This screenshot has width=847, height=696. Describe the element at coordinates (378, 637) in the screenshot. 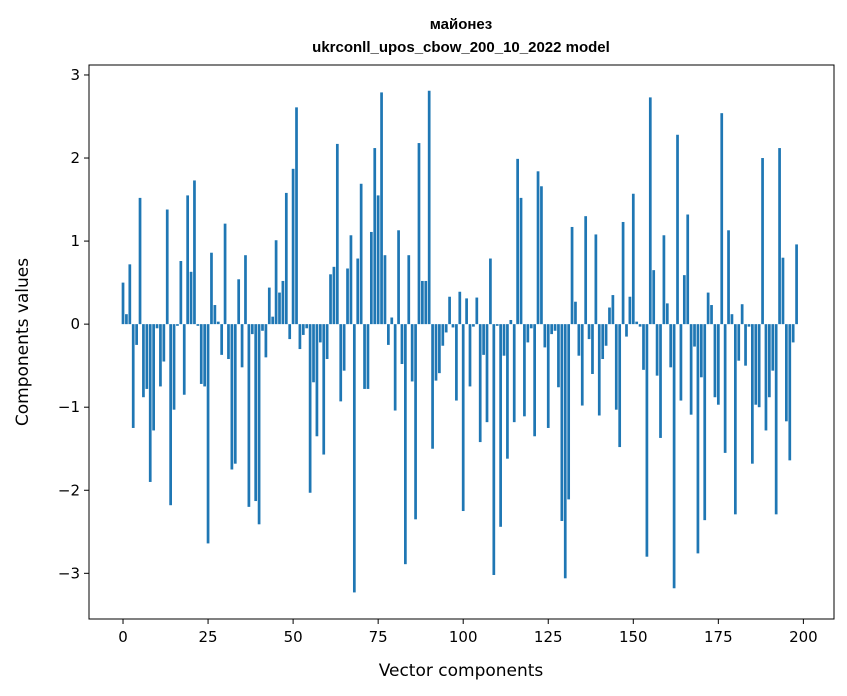

I see `x-tick-label: 75` at that location.